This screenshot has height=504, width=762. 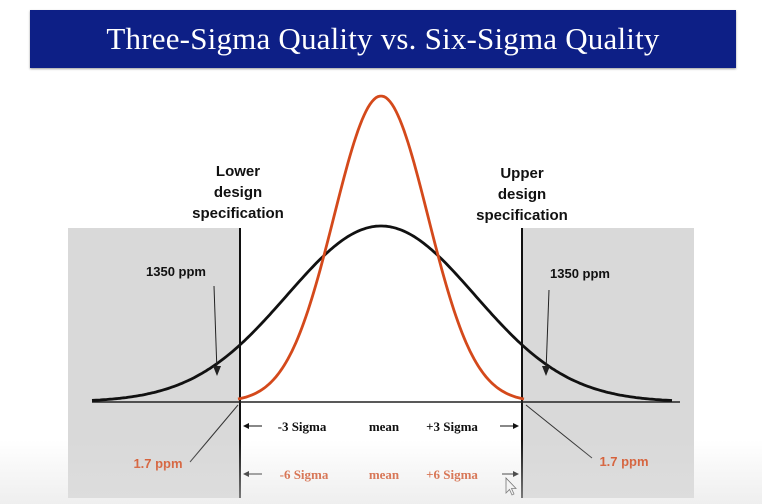 I want to click on six-sigma-arrowhead-right, so click(x=516, y=474).